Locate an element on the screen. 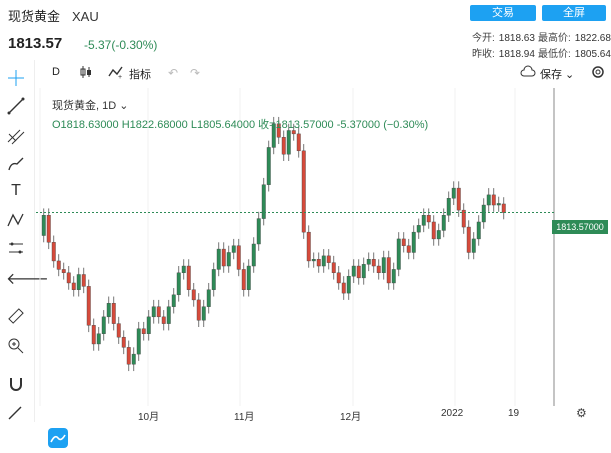  undo-icon: ↶ is located at coordinates (173, 73).